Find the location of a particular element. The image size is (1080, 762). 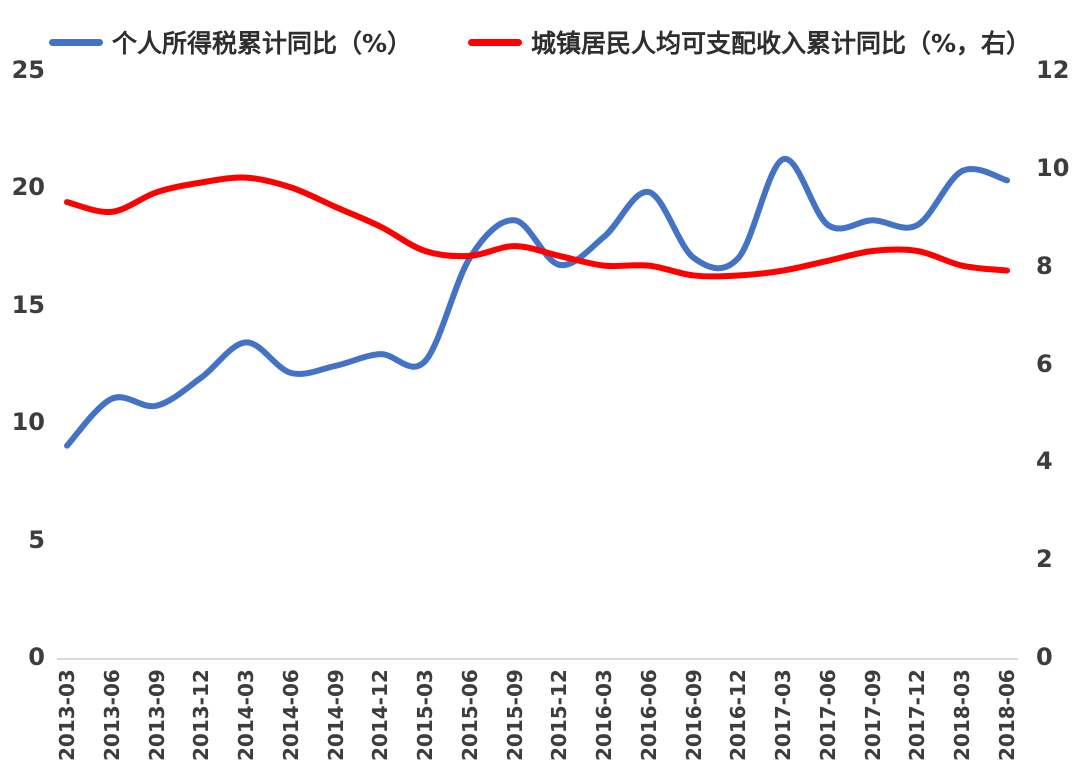

x-axis-tick-2016-09: 2016-09 is located at coordinates (693, 715).